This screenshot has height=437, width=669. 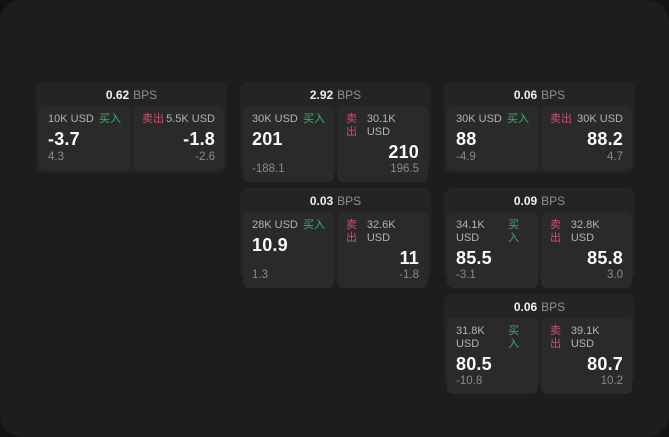 I want to click on buy-panel: 34.1K USD 买入 85.5 -3.1, so click(x=492, y=250).